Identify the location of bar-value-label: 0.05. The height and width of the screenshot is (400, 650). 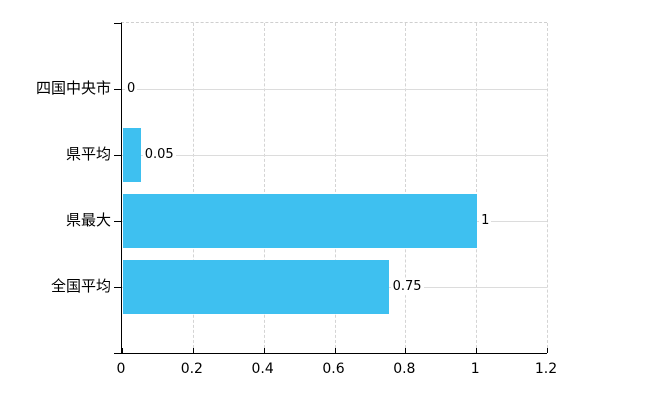
(159, 155).